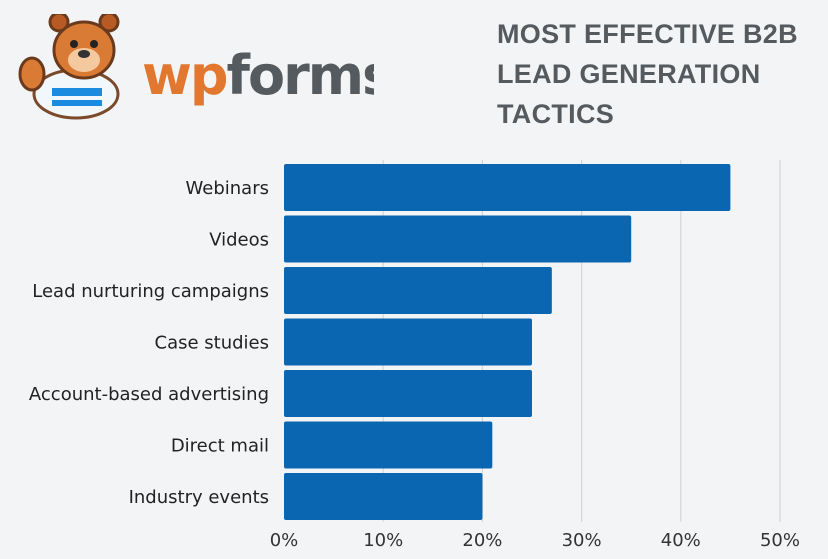 The image size is (828, 559). I want to click on bar-account-based-advertising, so click(408, 393).